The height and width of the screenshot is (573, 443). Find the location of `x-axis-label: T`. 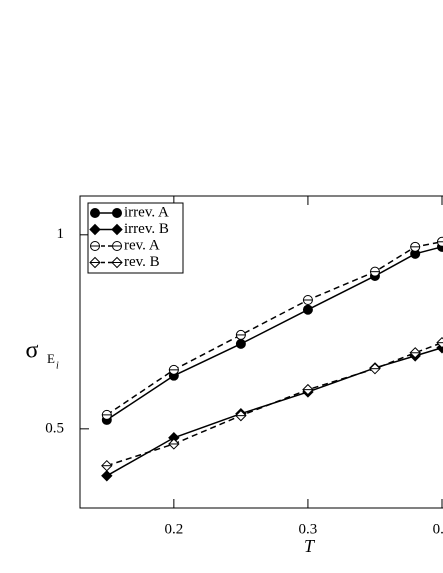

x-axis-label: T is located at coordinates (310, 546).